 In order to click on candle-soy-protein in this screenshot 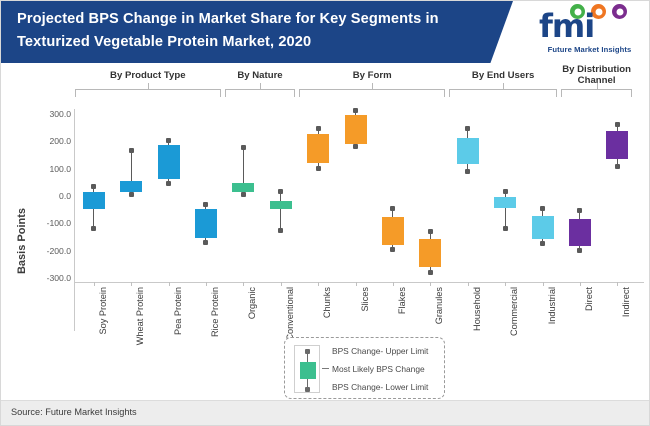, I will do `click(93, 208)`.